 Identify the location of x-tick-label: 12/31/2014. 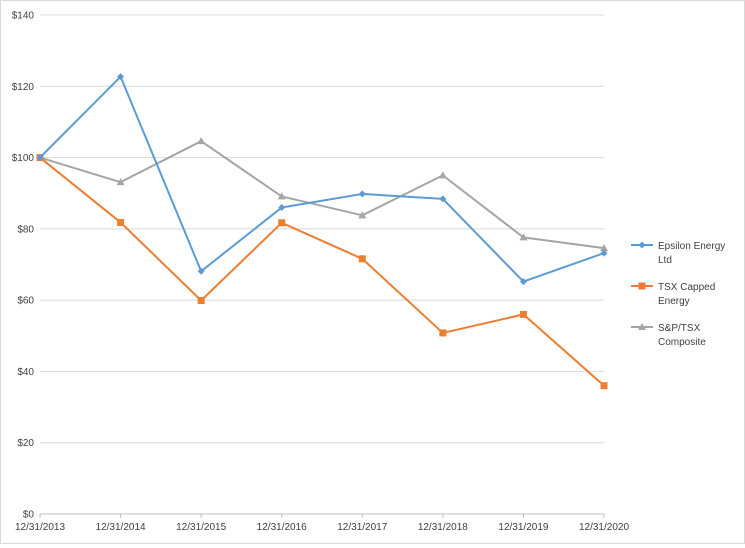
(121, 527).